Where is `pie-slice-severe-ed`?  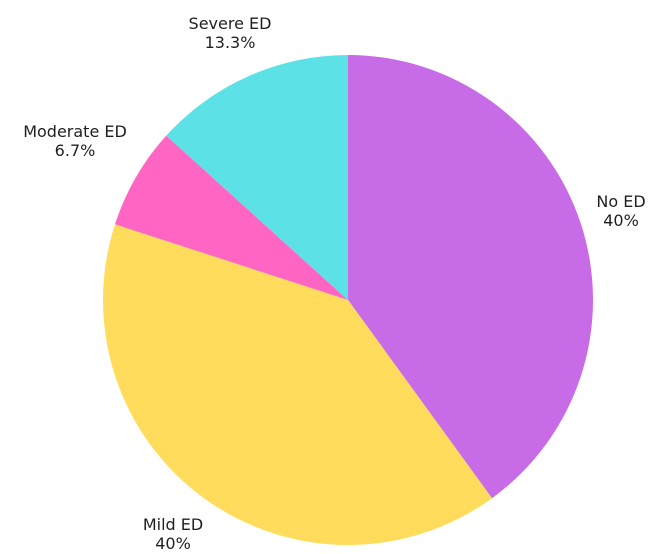
pie-slice-severe-ed is located at coordinates (257, 177).